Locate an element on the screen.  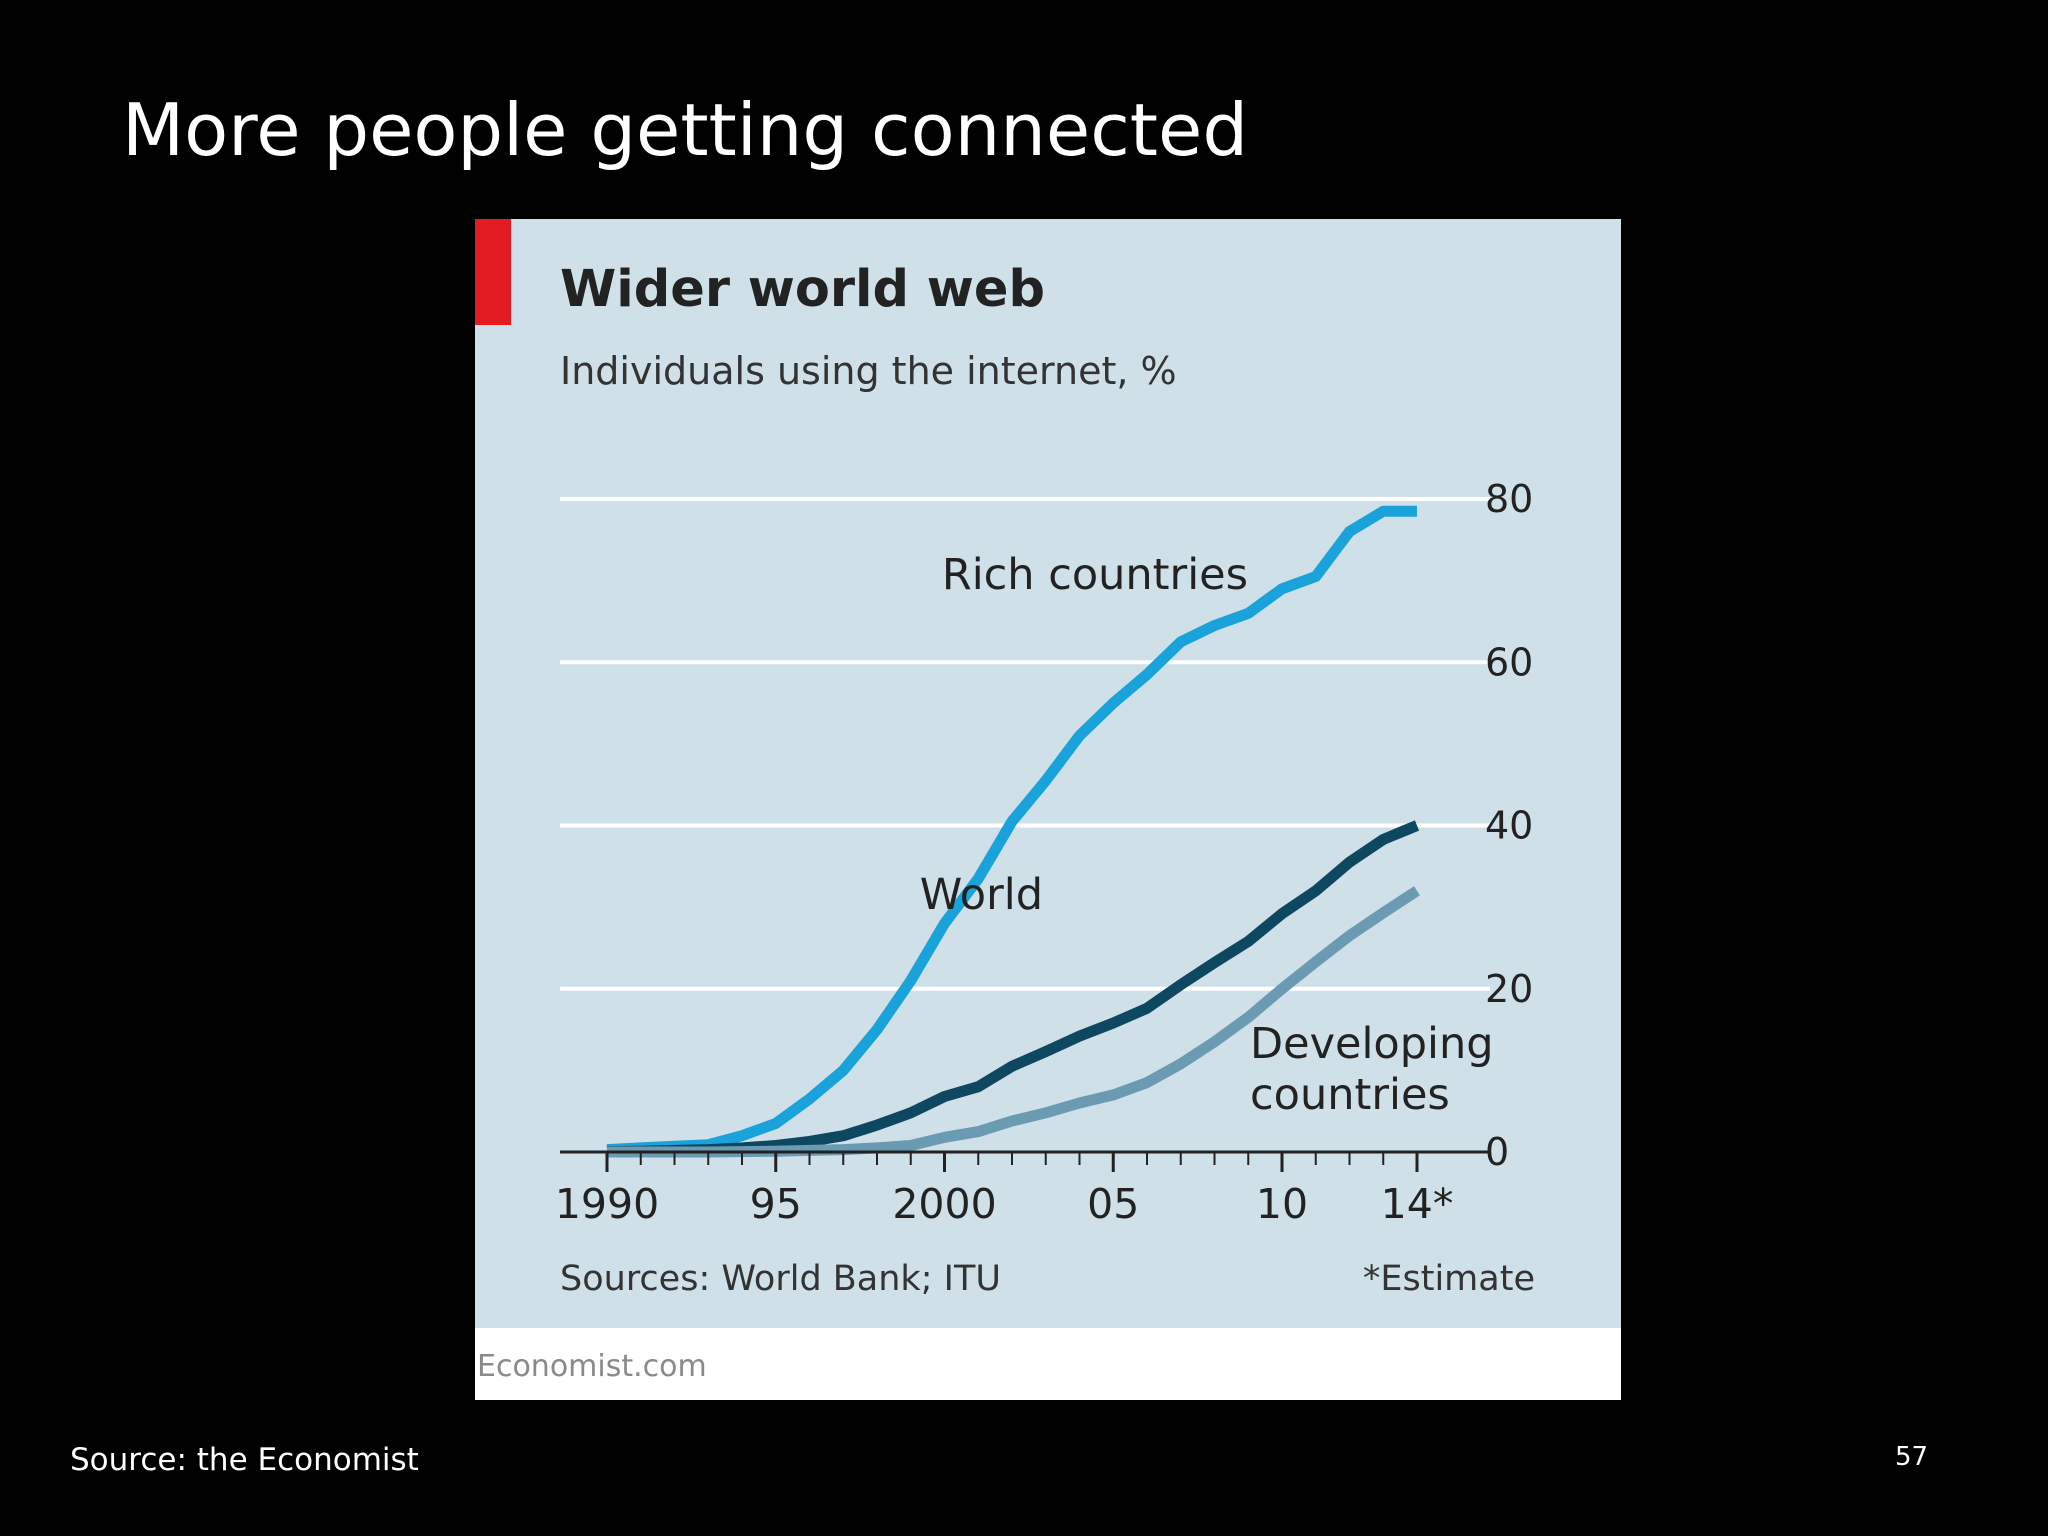
x-tick-label: 14* is located at coordinates (1417, 1204).